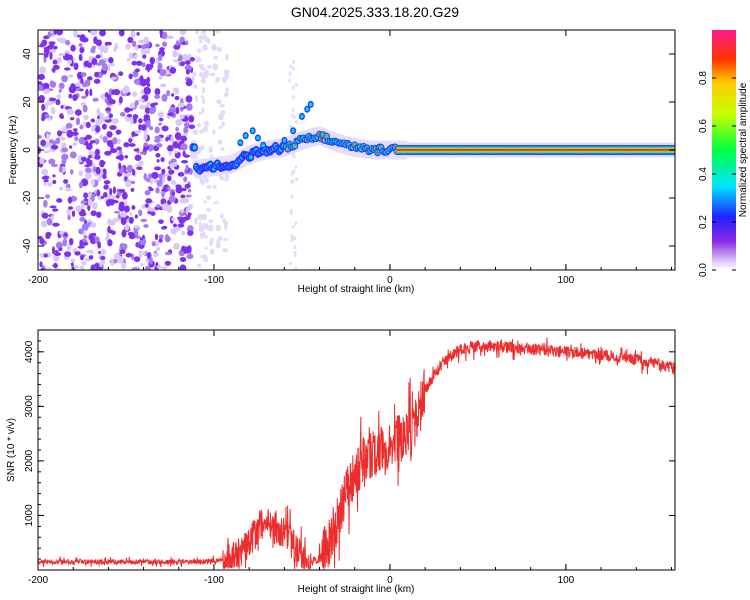  I want to click on spectrogram-y-tick-label: 0, so click(27, 150).